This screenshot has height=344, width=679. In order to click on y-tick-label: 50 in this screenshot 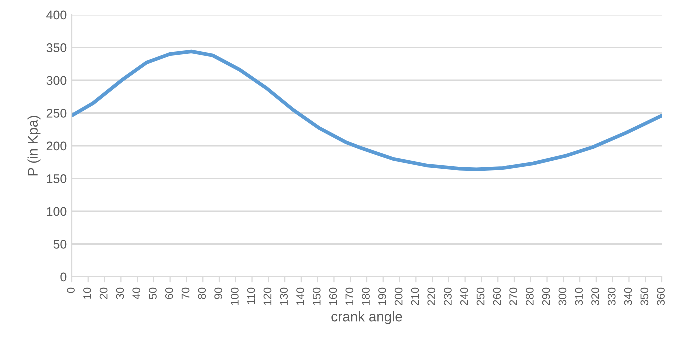, I will do `click(60, 244)`.